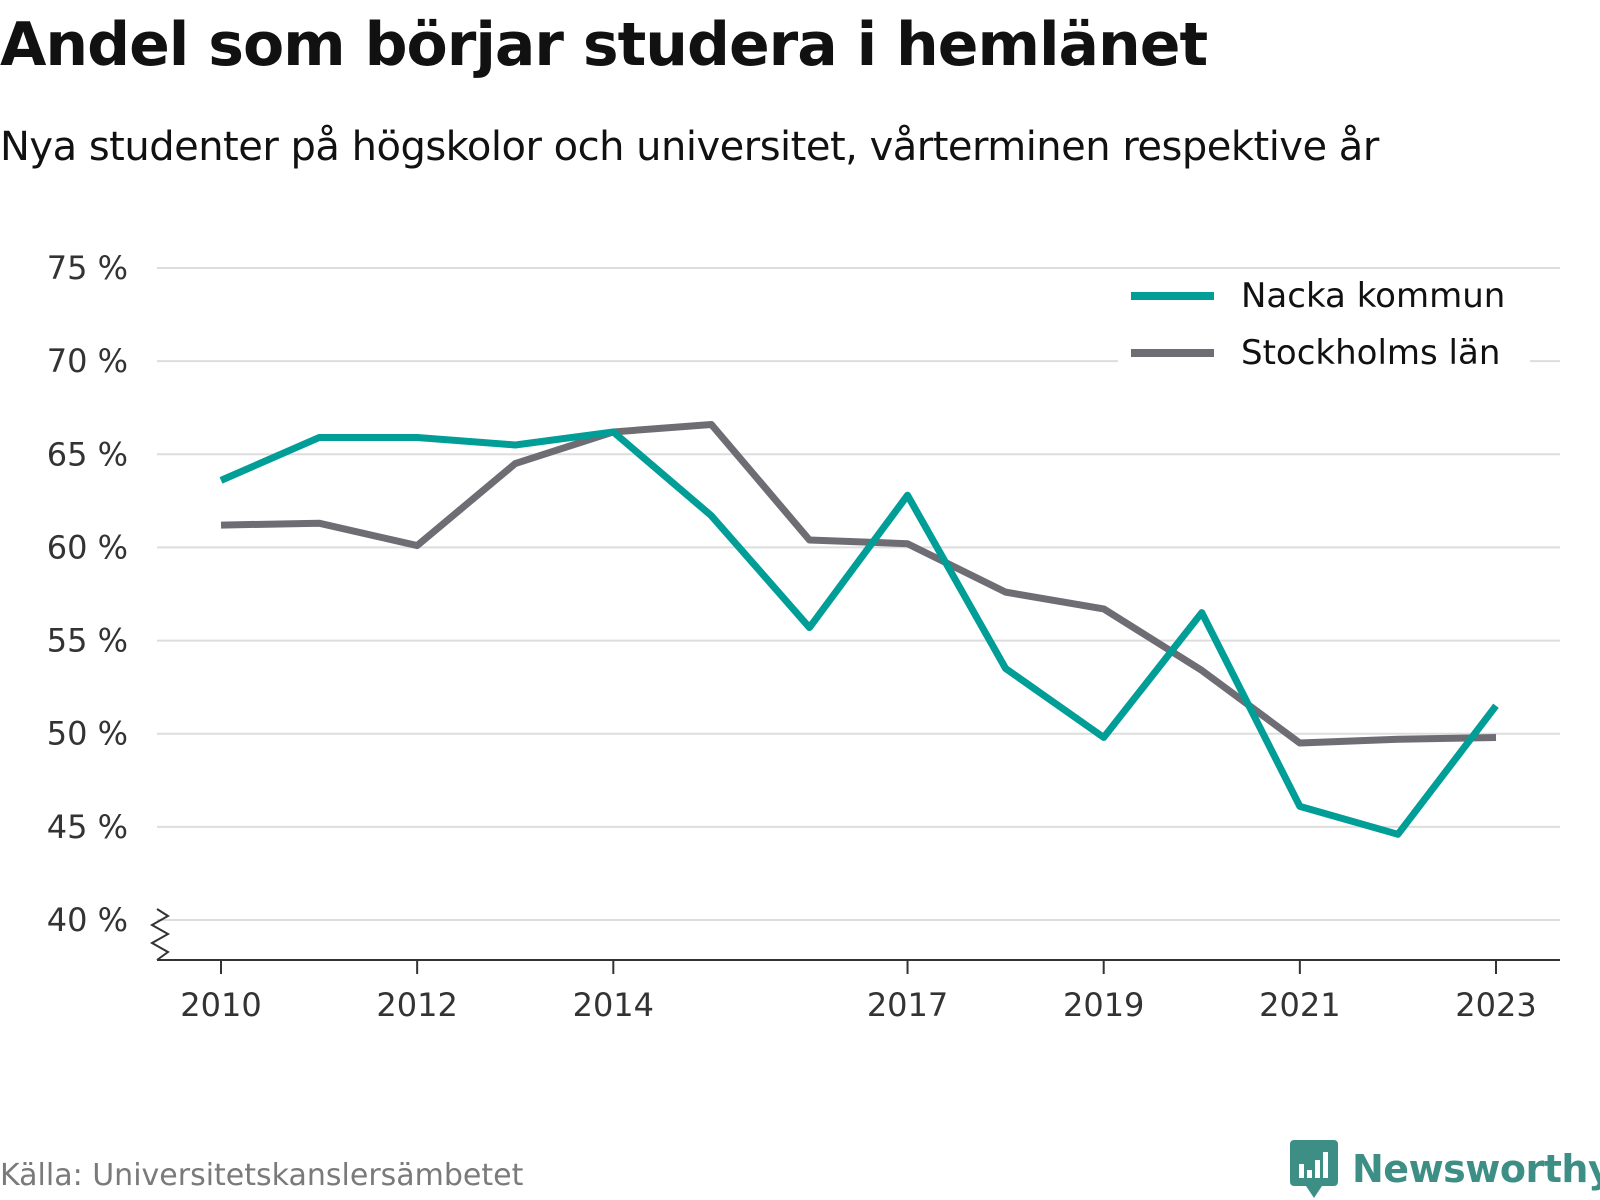  Describe the element at coordinates (854, 941) in the screenshot. I see `x-axis` at that location.